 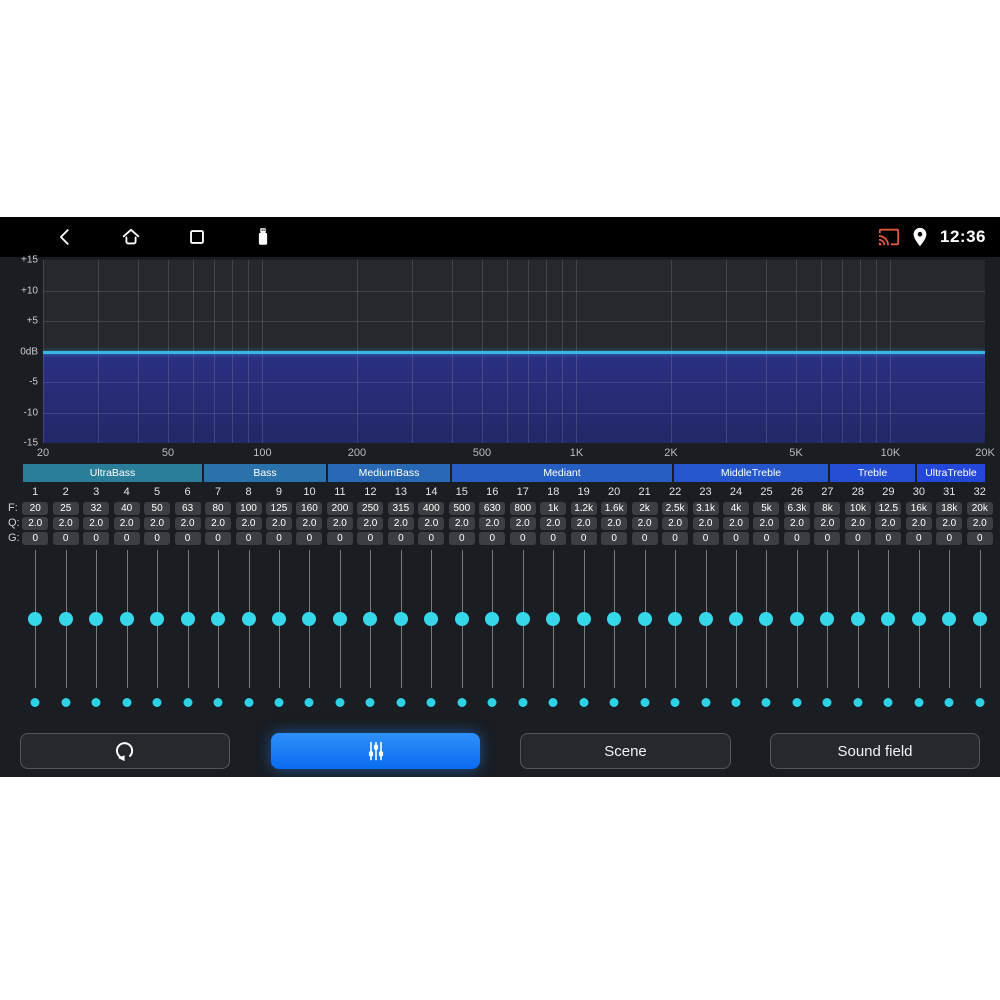 I want to click on freq-value-chip: 125, so click(x=278, y=508).